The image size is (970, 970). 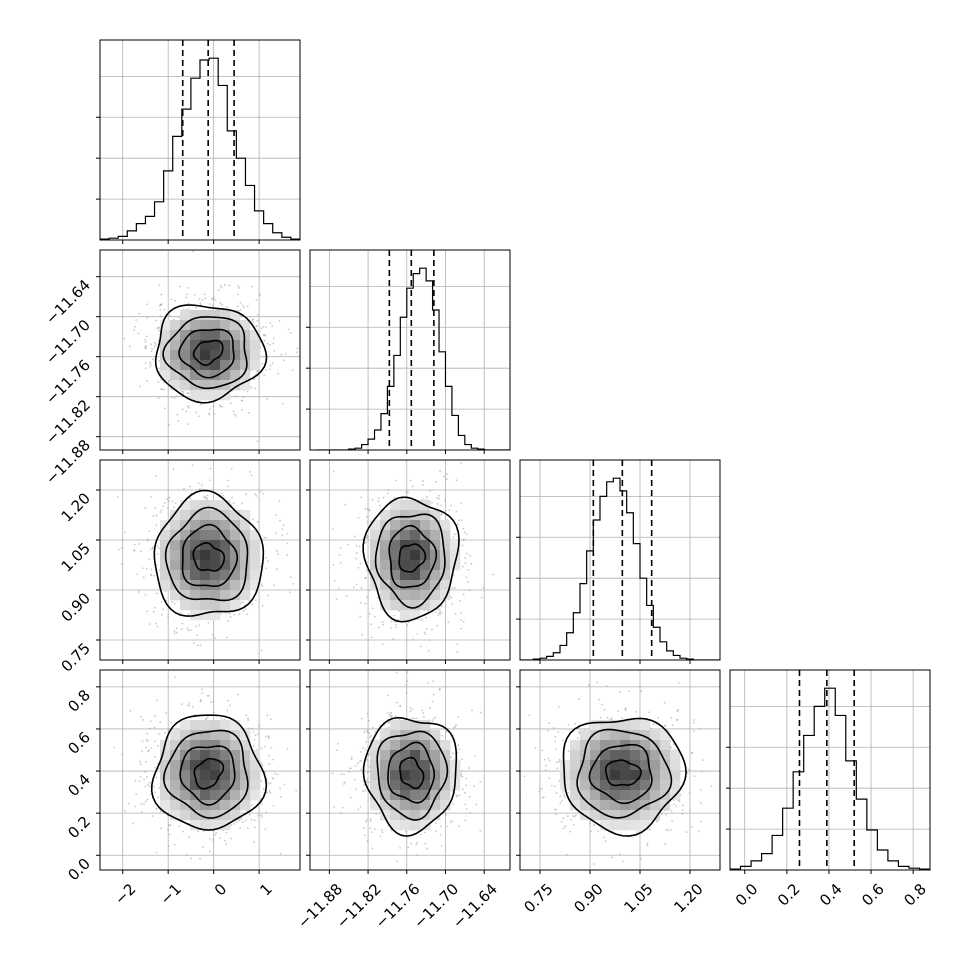 I want to click on panel-frame, so click(x=200, y=140).